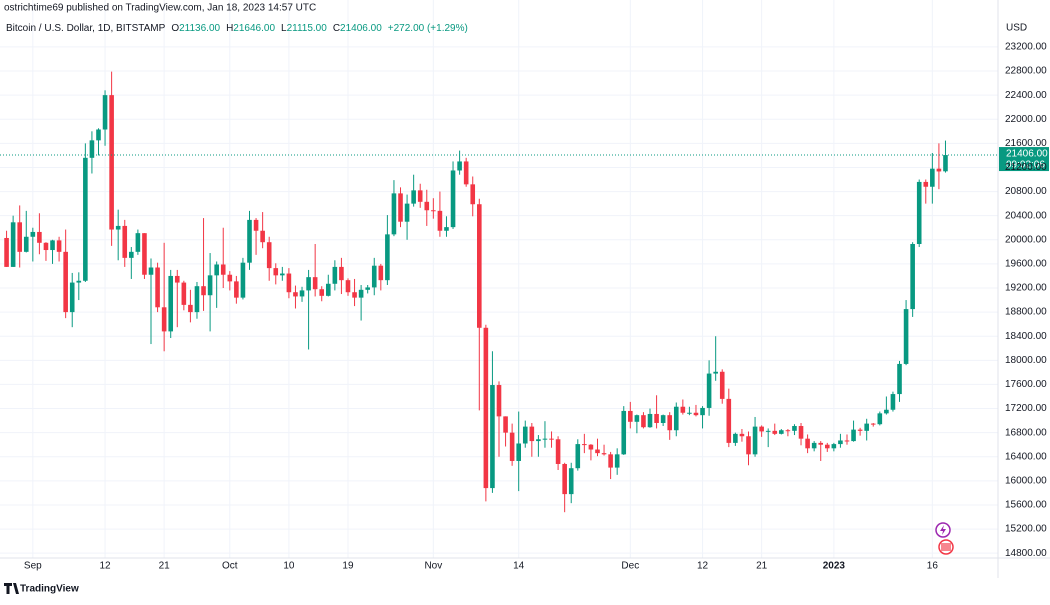 This screenshot has height=605, width=1050. What do you see at coordinates (1016, 28) in the screenshot?
I see `axis-unit: USD` at bounding box center [1016, 28].